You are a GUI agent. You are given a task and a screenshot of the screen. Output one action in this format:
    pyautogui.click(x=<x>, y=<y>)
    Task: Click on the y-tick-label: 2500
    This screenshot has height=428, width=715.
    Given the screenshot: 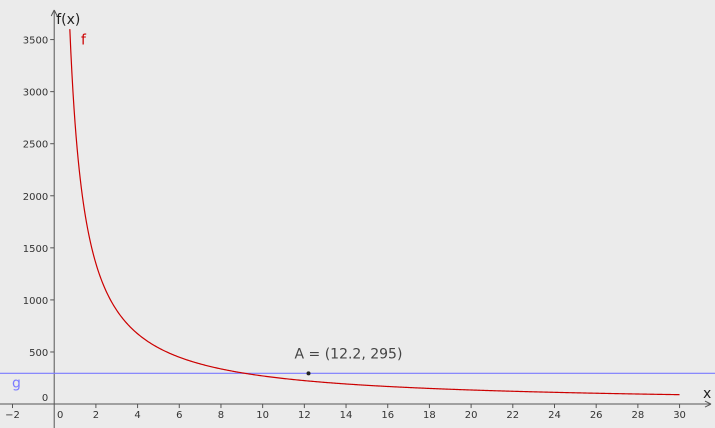 What is the action you would take?
    pyautogui.click(x=35, y=145)
    